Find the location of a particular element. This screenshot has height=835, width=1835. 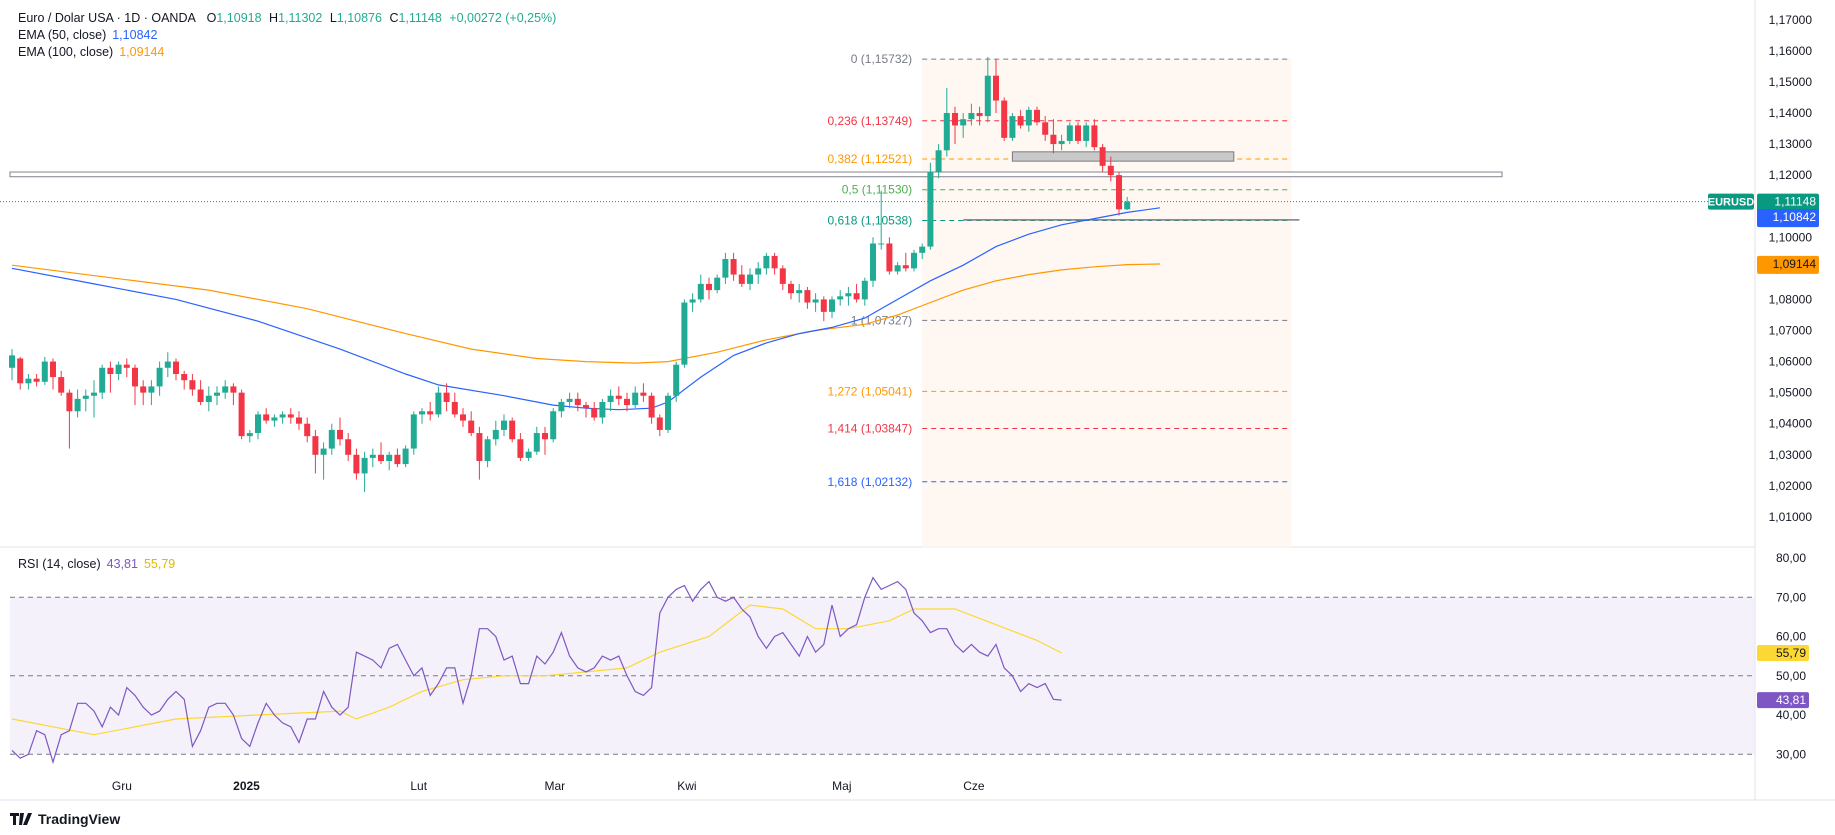

rsi-line is located at coordinates (536, 670).